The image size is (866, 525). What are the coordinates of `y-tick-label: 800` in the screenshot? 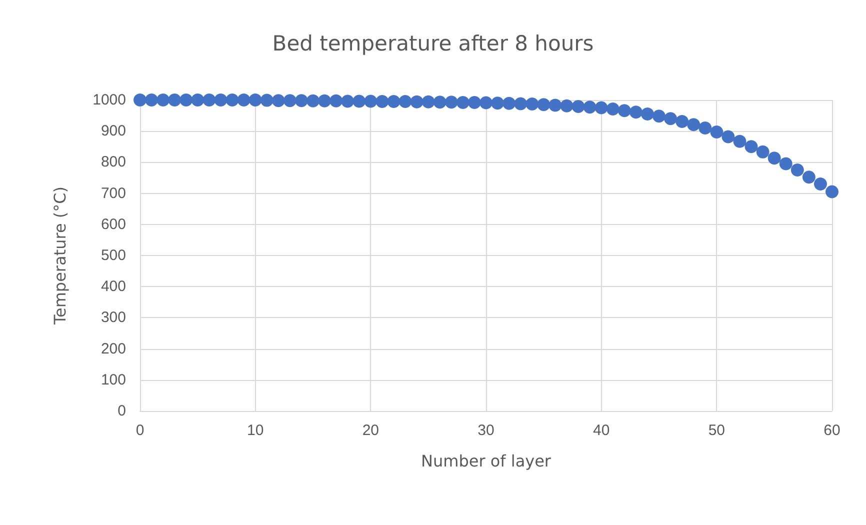 It's located at (113, 162).